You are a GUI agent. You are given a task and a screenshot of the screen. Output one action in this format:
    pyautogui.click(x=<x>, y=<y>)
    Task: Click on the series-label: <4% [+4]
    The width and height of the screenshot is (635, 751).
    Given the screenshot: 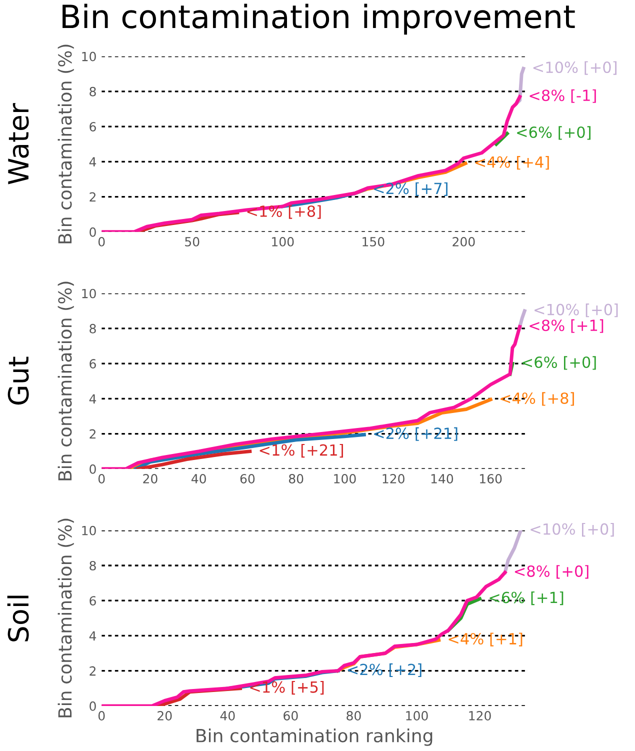 What is the action you would take?
    pyautogui.click(x=512, y=163)
    